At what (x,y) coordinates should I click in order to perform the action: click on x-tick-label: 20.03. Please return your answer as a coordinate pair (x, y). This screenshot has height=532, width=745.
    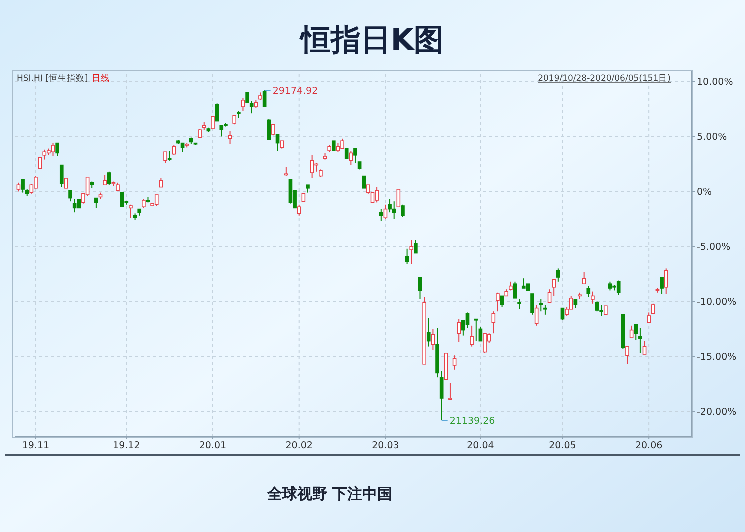
    Looking at the image, I should click on (386, 446).